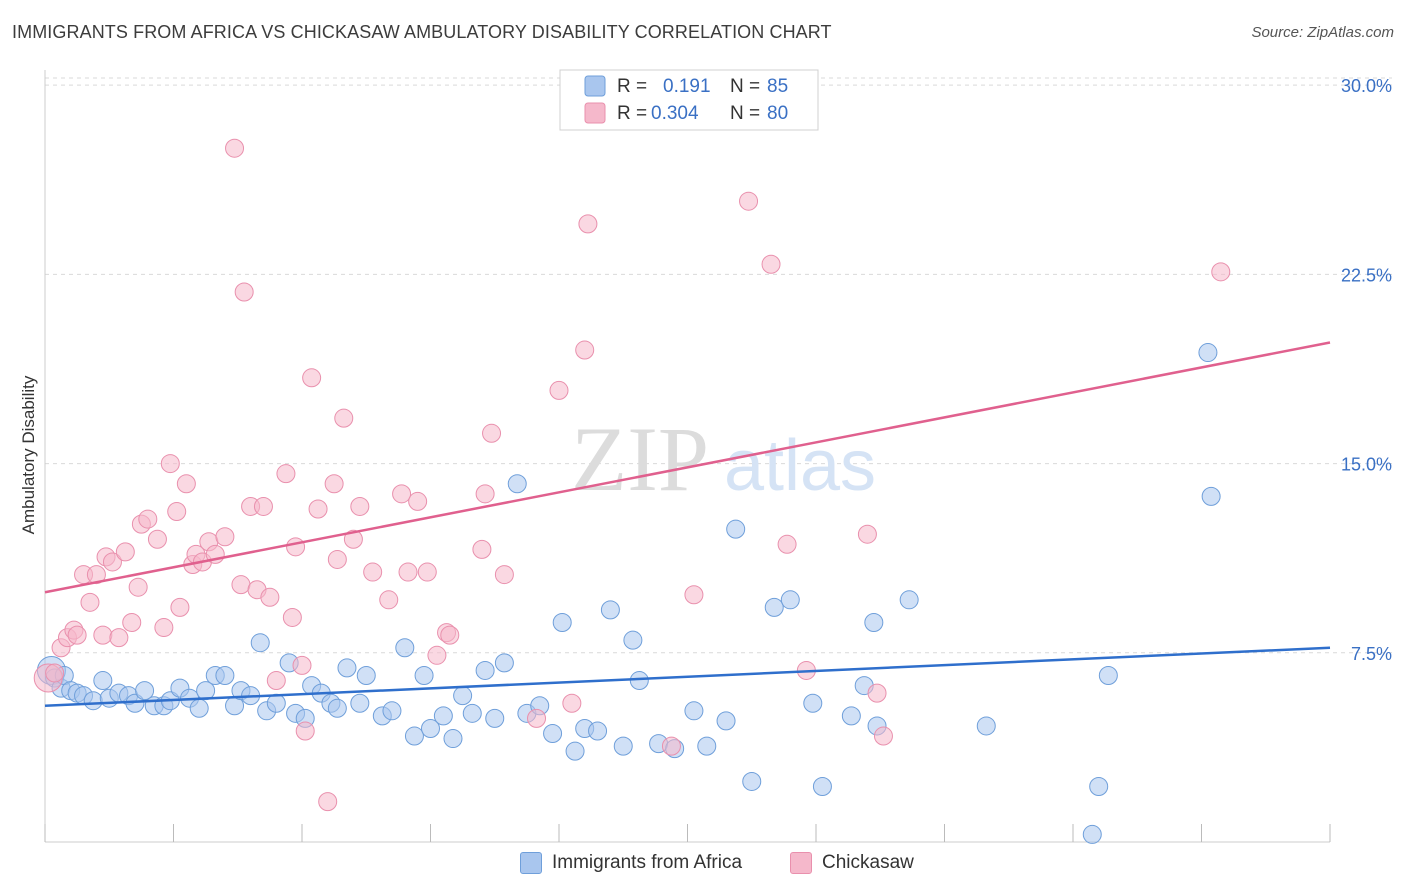 This screenshot has width=1406, height=892. Describe the element at coordinates (1366, 86) in the screenshot. I see `y-tick-label-3: 30.0%` at that location.